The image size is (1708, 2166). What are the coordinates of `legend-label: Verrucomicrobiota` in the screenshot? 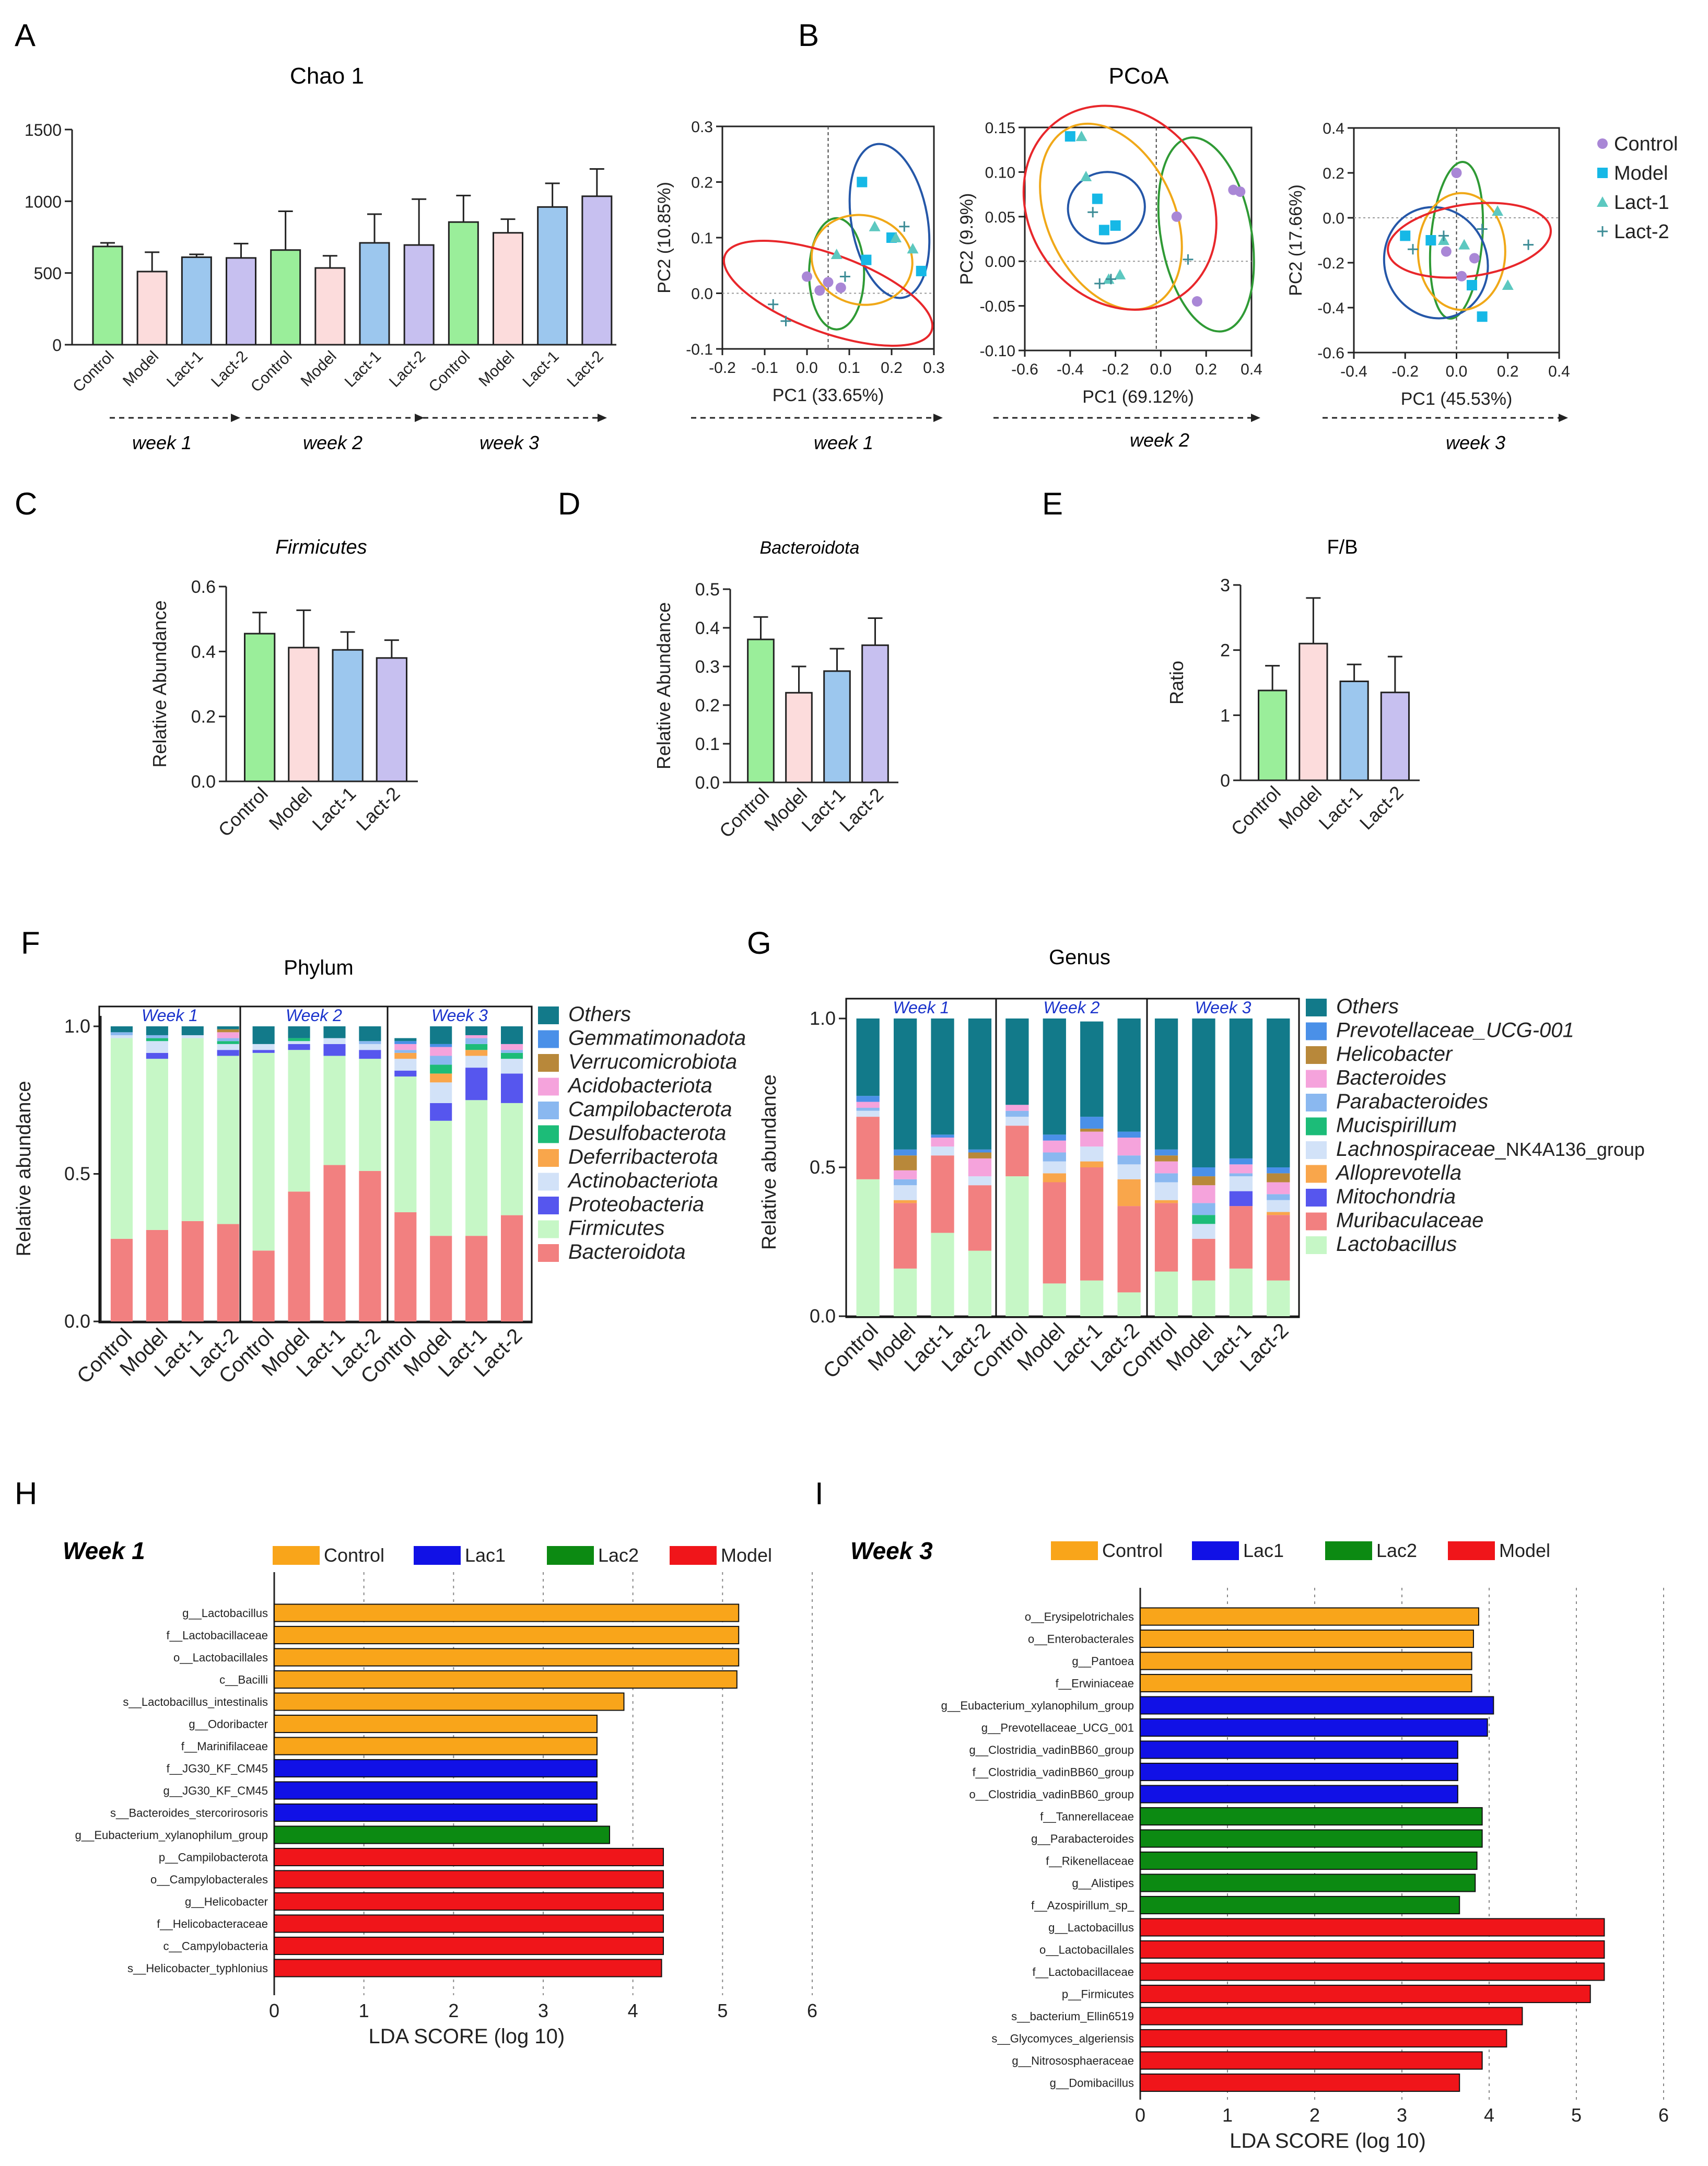 It's located at (652, 1062).